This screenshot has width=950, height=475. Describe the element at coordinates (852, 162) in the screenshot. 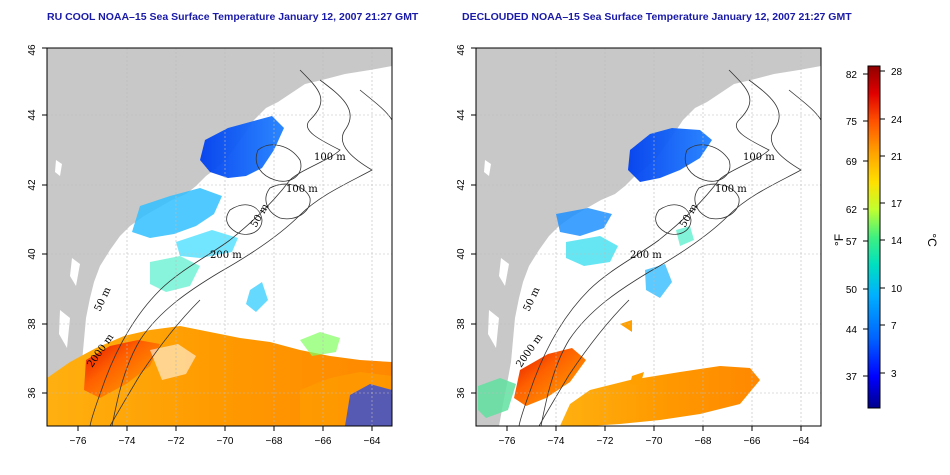

I see `fahrenheit-tick: 69` at that location.